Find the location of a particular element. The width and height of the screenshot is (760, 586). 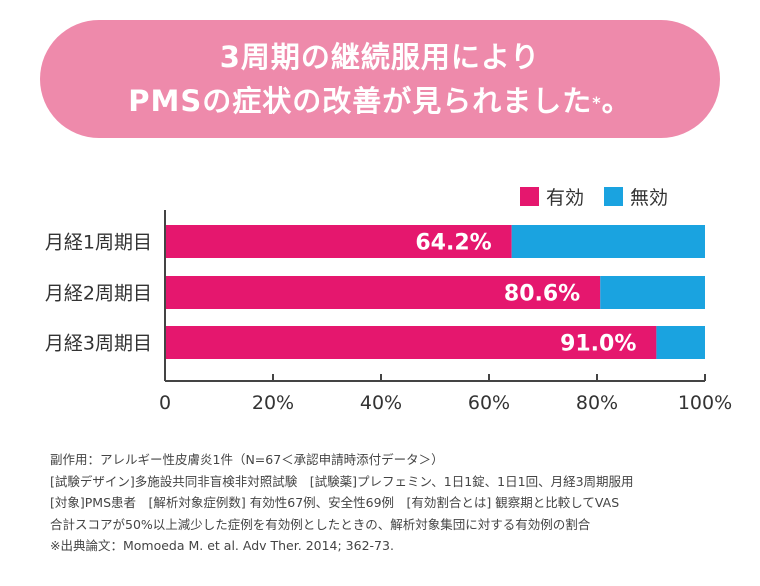

footnote-mark: * is located at coordinates (597, 102).